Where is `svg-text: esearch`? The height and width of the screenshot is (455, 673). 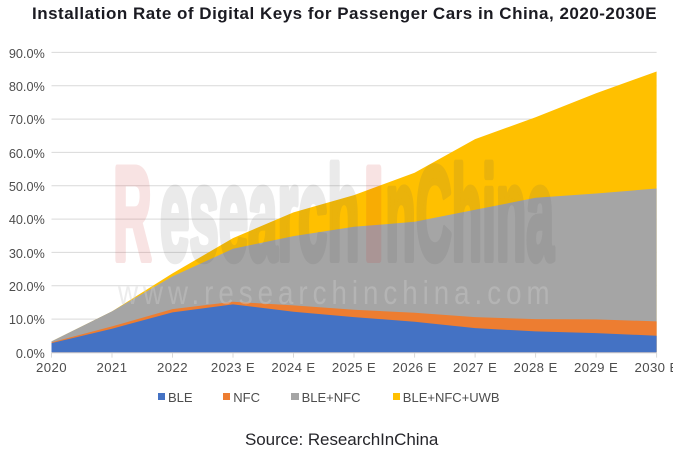
svg-text: esearch is located at coordinates (260, 214).